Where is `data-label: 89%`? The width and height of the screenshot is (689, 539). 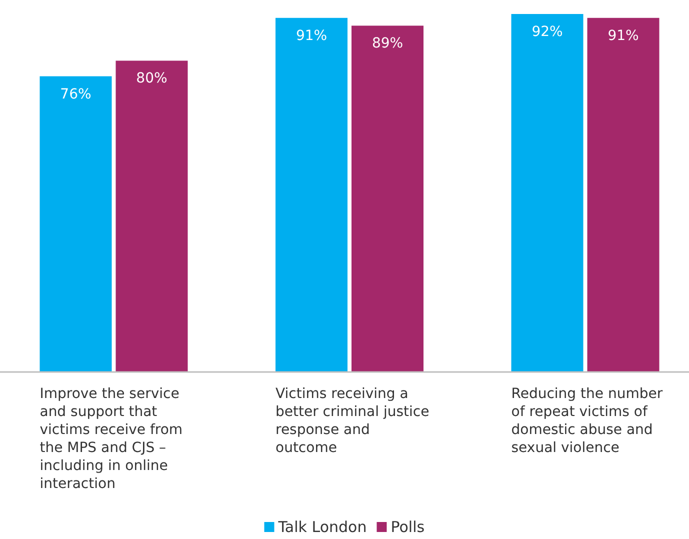
data-label: 89% is located at coordinates (388, 44).